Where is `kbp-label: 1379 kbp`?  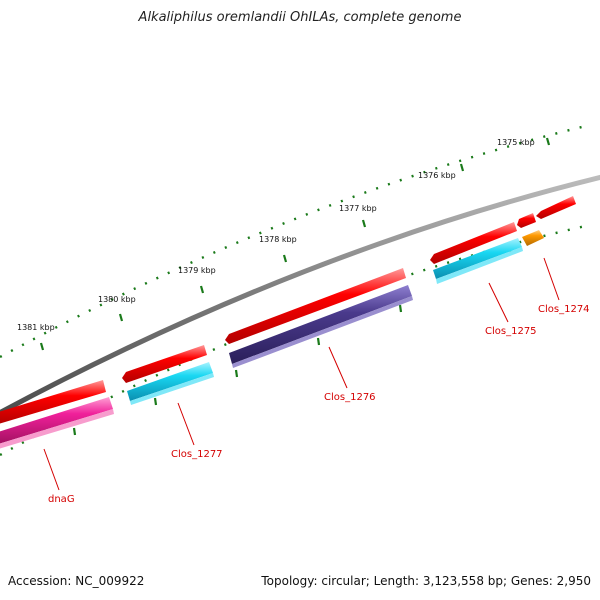
kbp-label: 1379 kbp is located at coordinates (197, 270).